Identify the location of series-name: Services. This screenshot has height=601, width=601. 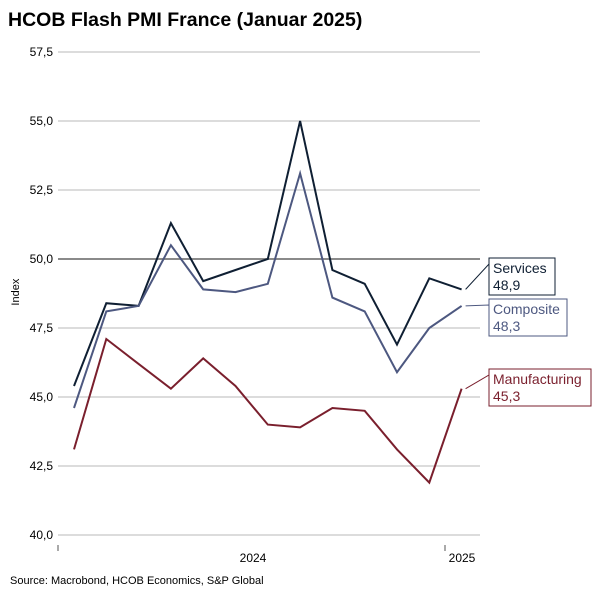
(520, 268).